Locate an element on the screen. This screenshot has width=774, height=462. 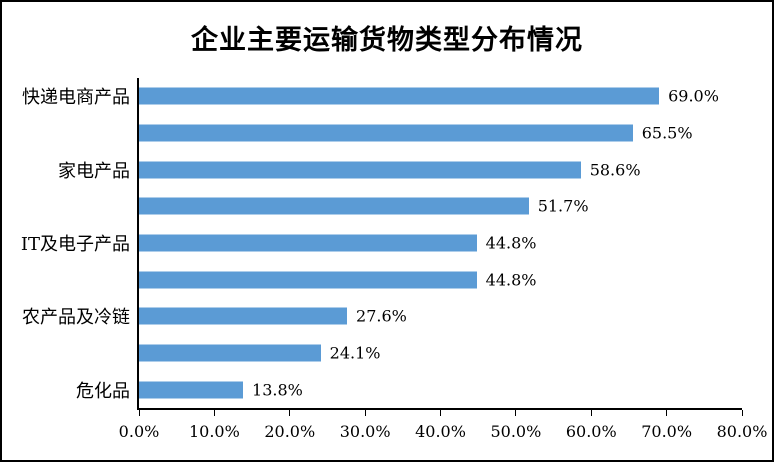
bar-row: 27.6% is located at coordinates (440, 316).